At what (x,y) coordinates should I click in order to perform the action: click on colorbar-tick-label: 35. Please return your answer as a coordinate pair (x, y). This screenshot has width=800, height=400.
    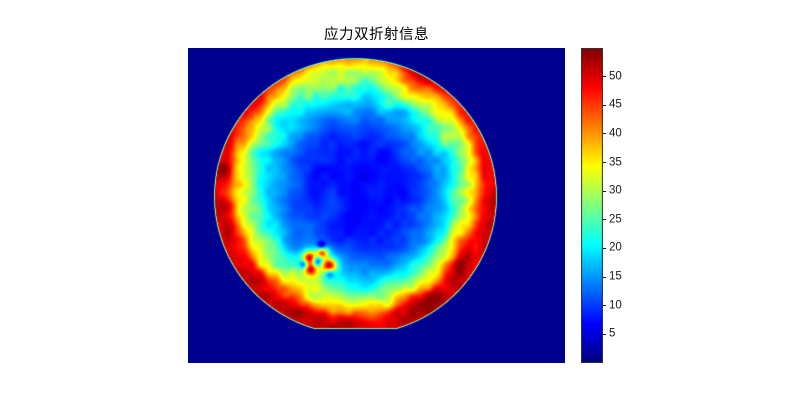
    Looking at the image, I should click on (615, 161).